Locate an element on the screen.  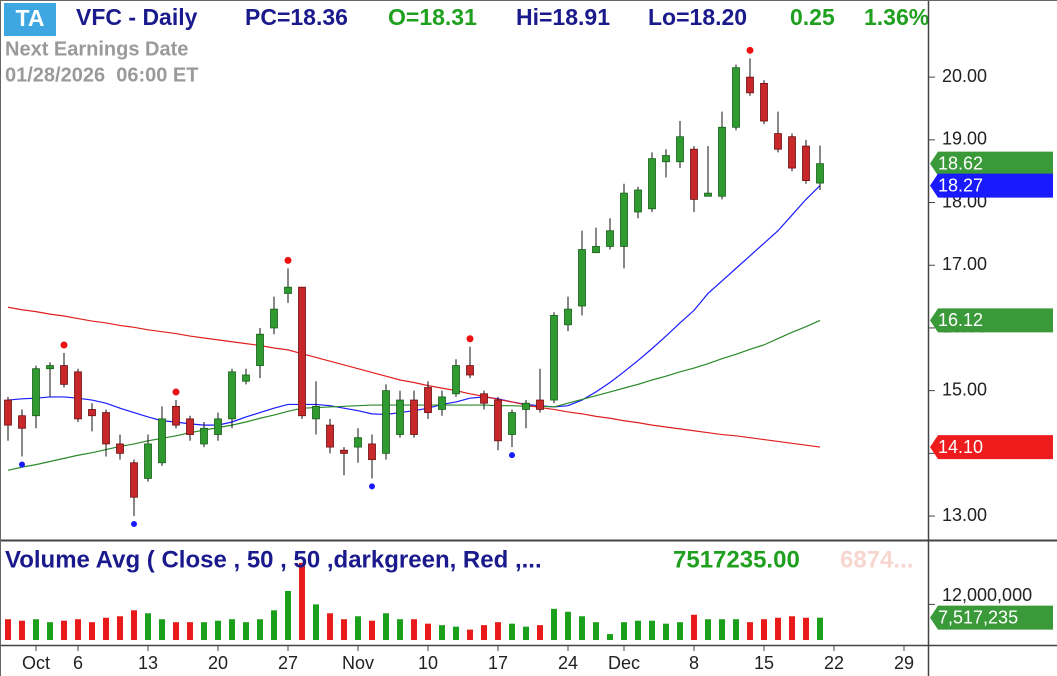
stat: 1.36% is located at coordinates (896, 17).